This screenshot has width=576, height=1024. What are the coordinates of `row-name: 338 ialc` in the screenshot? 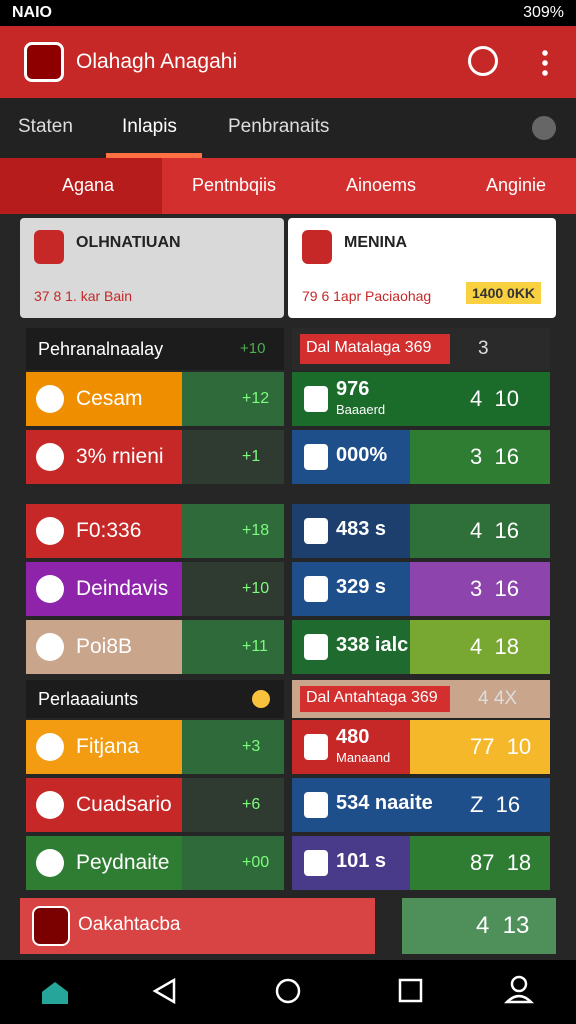 It's located at (372, 645).